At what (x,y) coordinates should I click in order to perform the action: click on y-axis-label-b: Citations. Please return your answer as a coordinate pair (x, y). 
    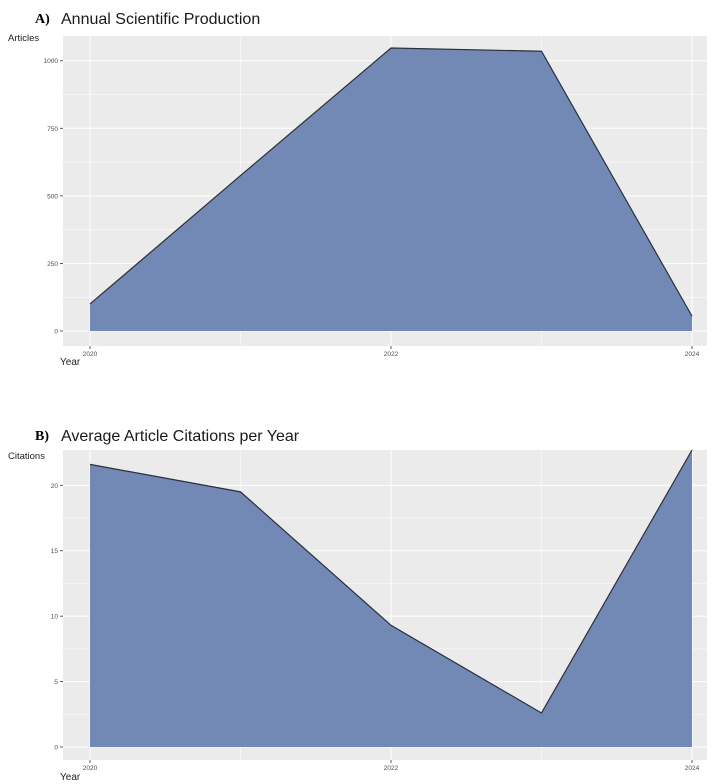
    Looking at the image, I should click on (26, 456).